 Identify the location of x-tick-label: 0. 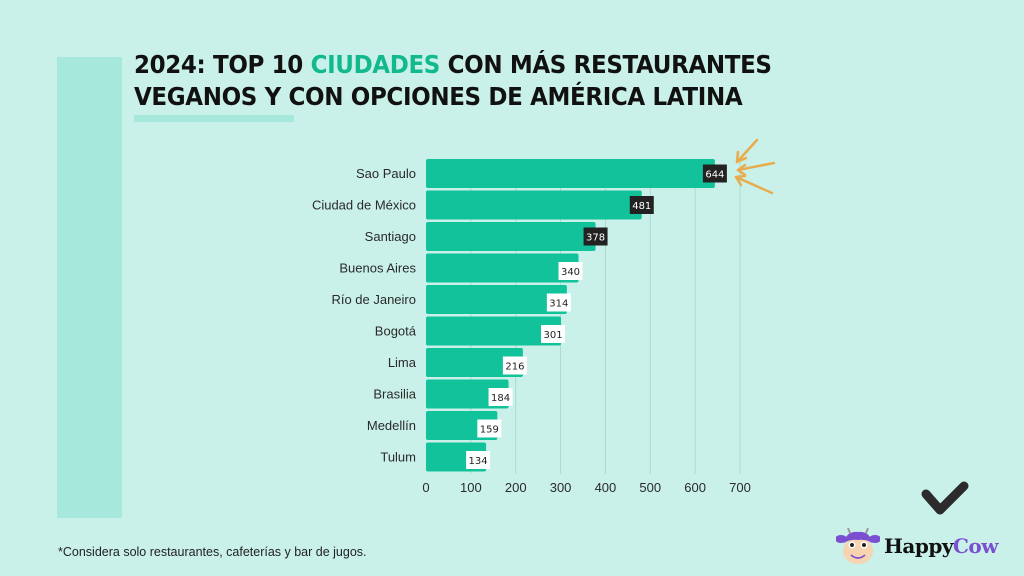
(425, 487).